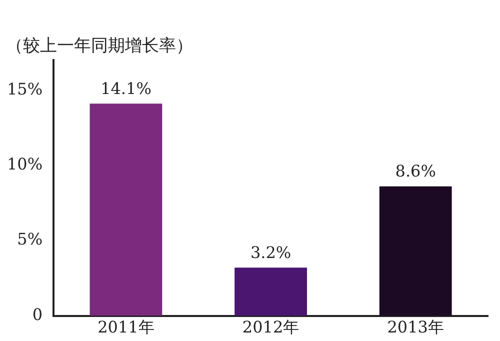  What do you see at coordinates (126, 88) in the screenshot?
I see `data-label: 14.1%` at bounding box center [126, 88].